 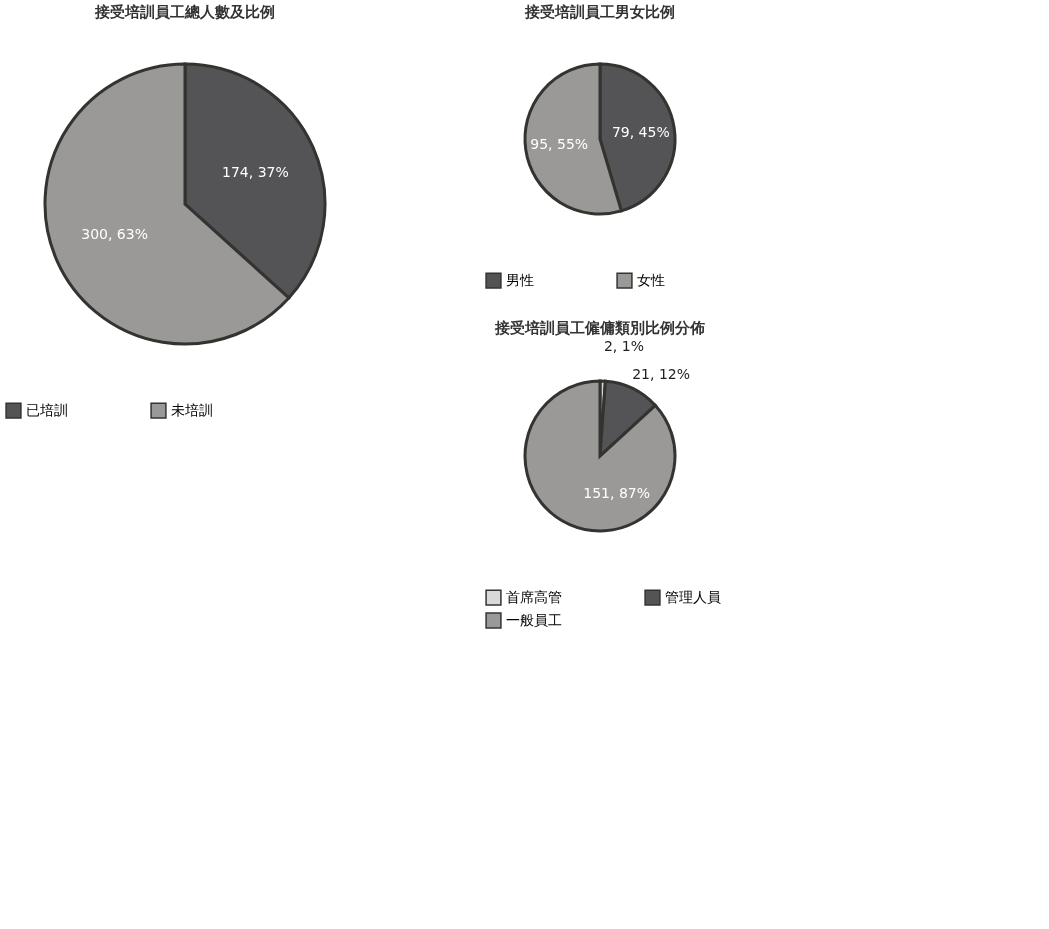 What do you see at coordinates (255, 171) in the screenshot?
I see `data-label: 174, 37%` at bounding box center [255, 171].